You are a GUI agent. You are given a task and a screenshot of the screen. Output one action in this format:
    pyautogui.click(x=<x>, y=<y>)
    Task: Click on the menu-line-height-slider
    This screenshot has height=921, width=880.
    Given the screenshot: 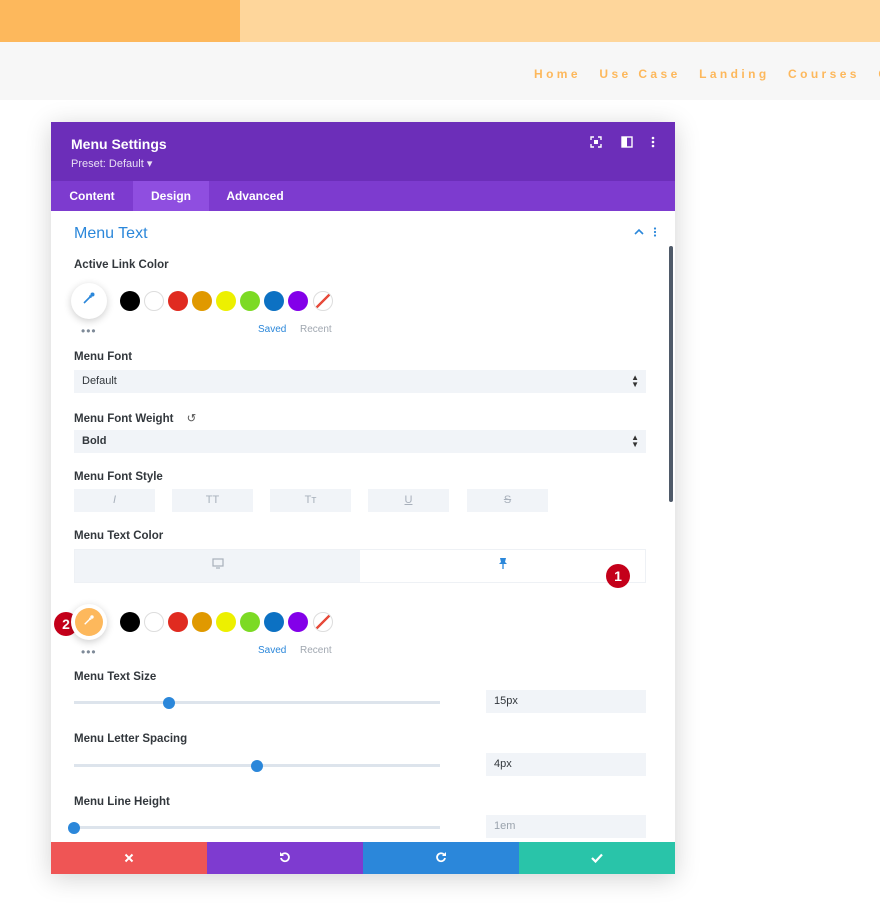 What is the action you would take?
    pyautogui.click(x=257, y=827)
    